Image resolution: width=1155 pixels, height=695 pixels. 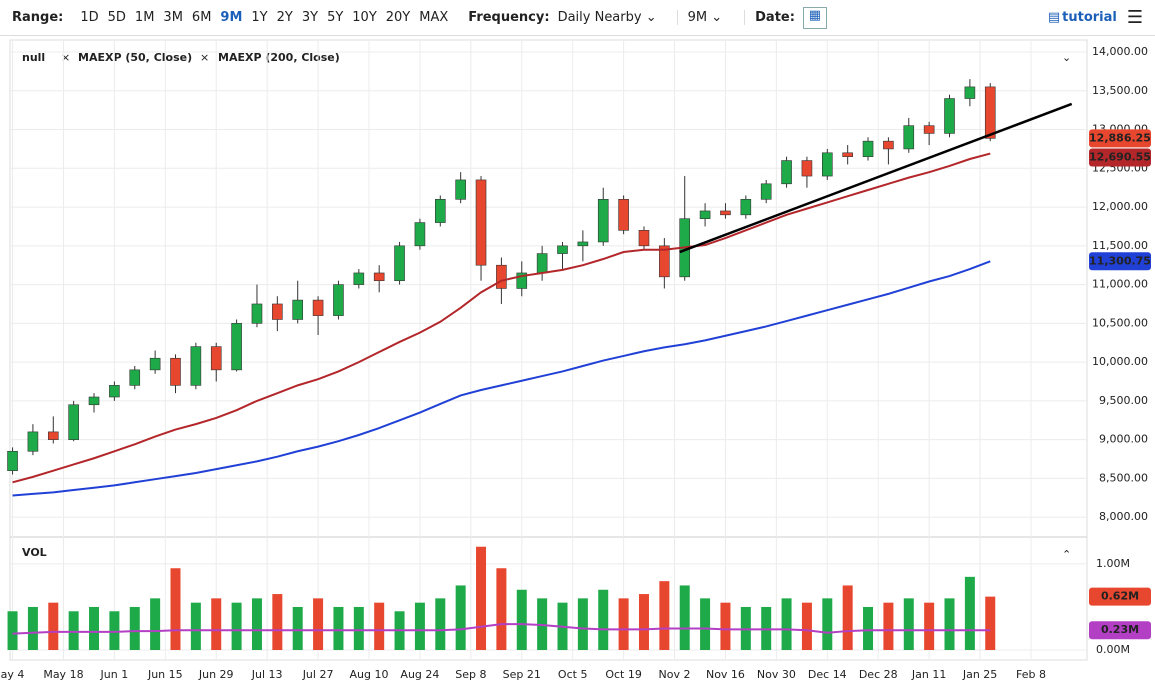 What do you see at coordinates (434, 17) in the screenshot?
I see `range-button: MAX` at bounding box center [434, 17].